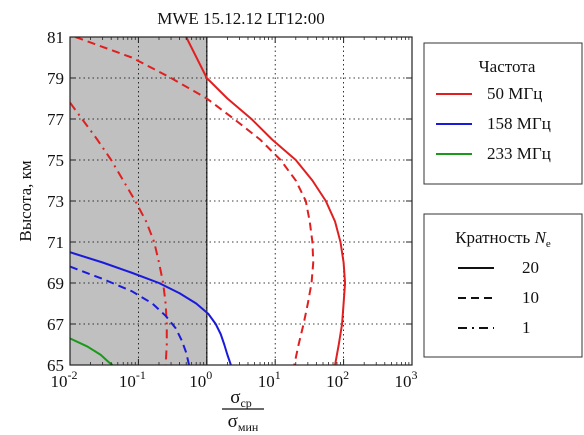  I want to click on legend-frequency-title: Частота, so click(507, 66).